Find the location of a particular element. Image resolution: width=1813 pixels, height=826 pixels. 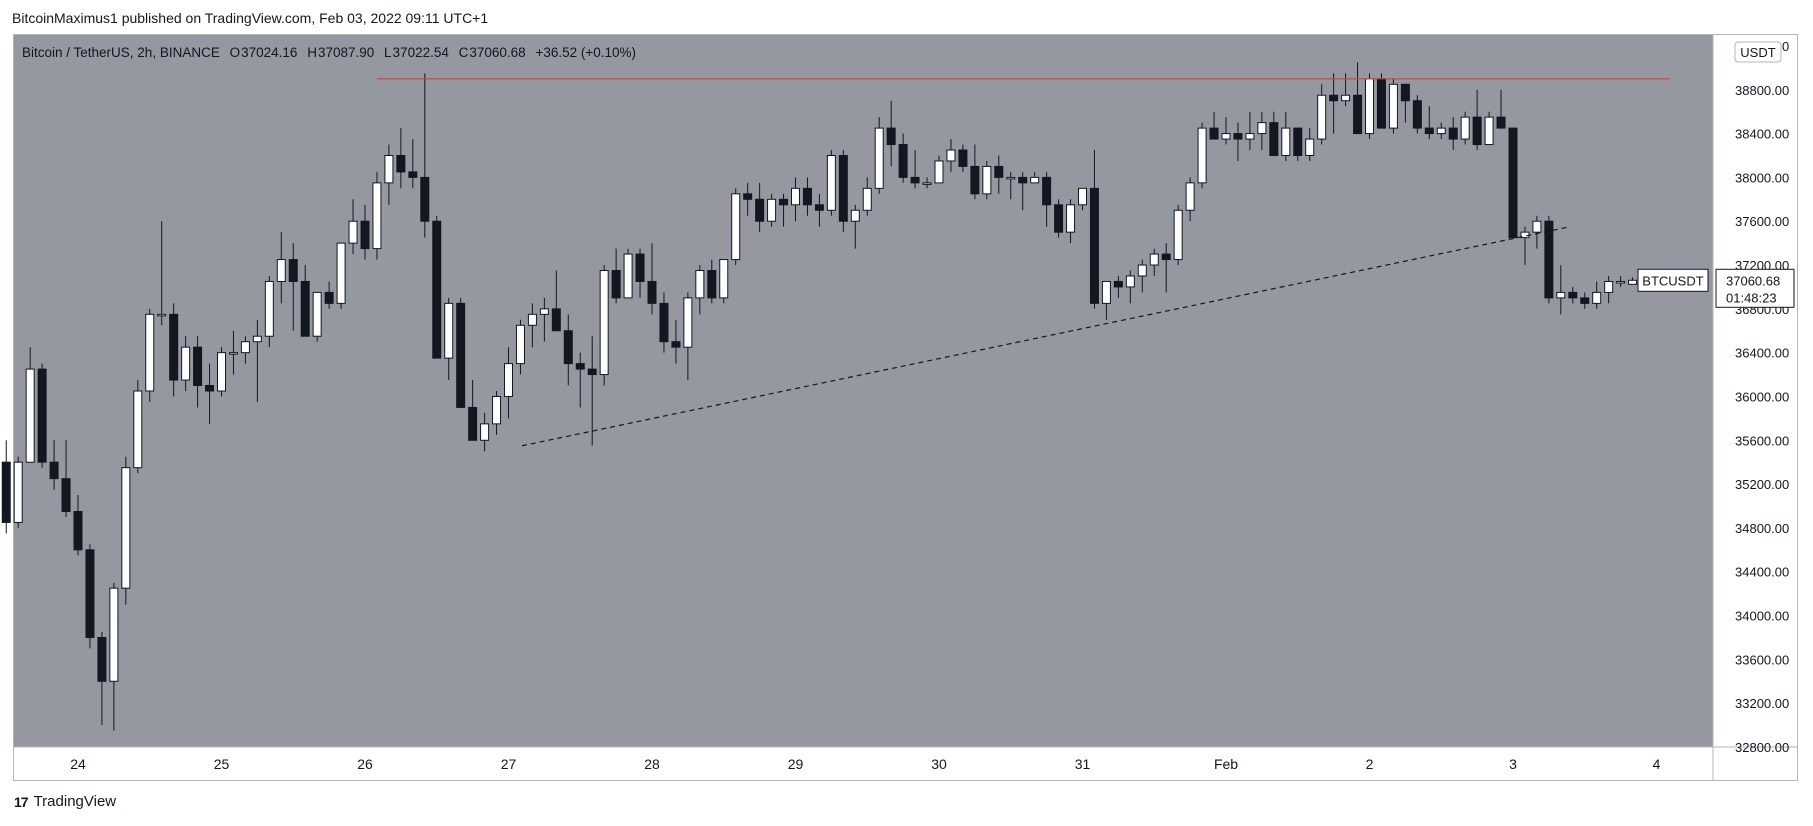

legend-symbol: Bitcoin / TetherUS, 2h, BINANCE is located at coordinates (121, 52).